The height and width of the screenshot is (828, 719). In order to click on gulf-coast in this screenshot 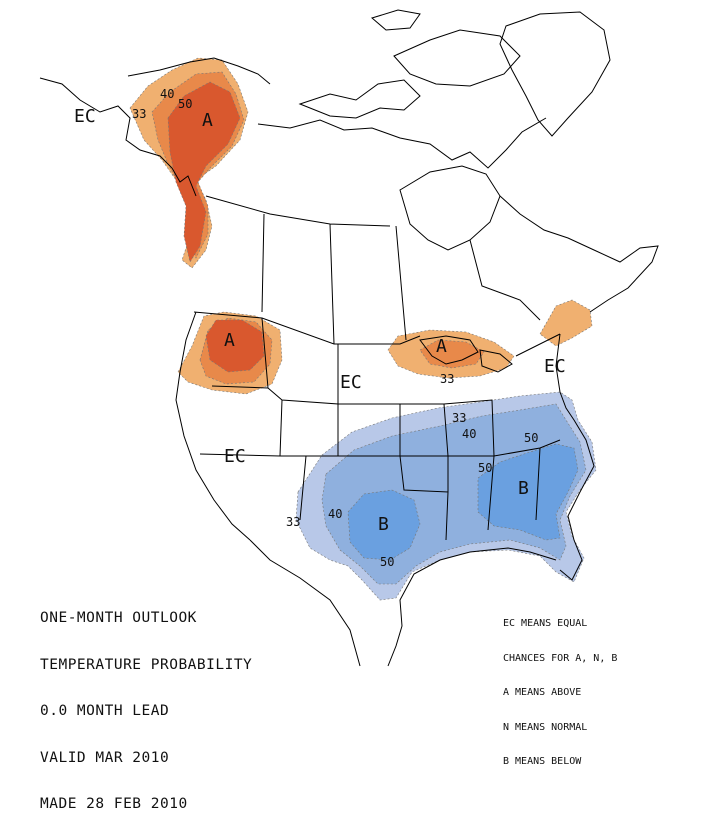, I will do `click(472, 607)`.